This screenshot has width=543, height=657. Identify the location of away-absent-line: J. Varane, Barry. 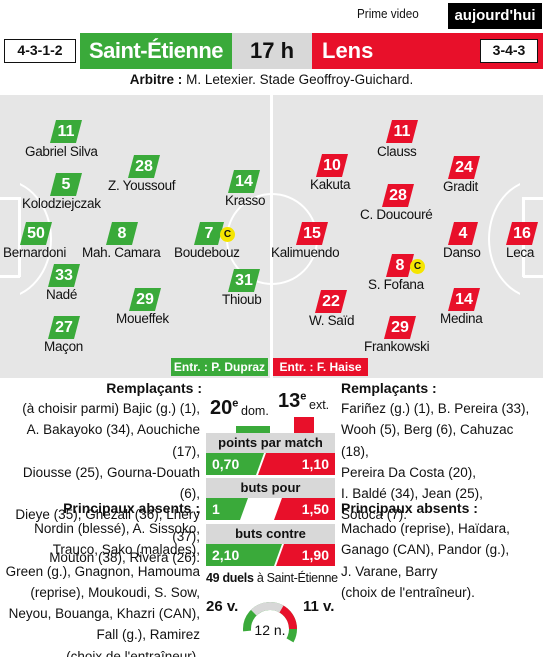
(389, 571).